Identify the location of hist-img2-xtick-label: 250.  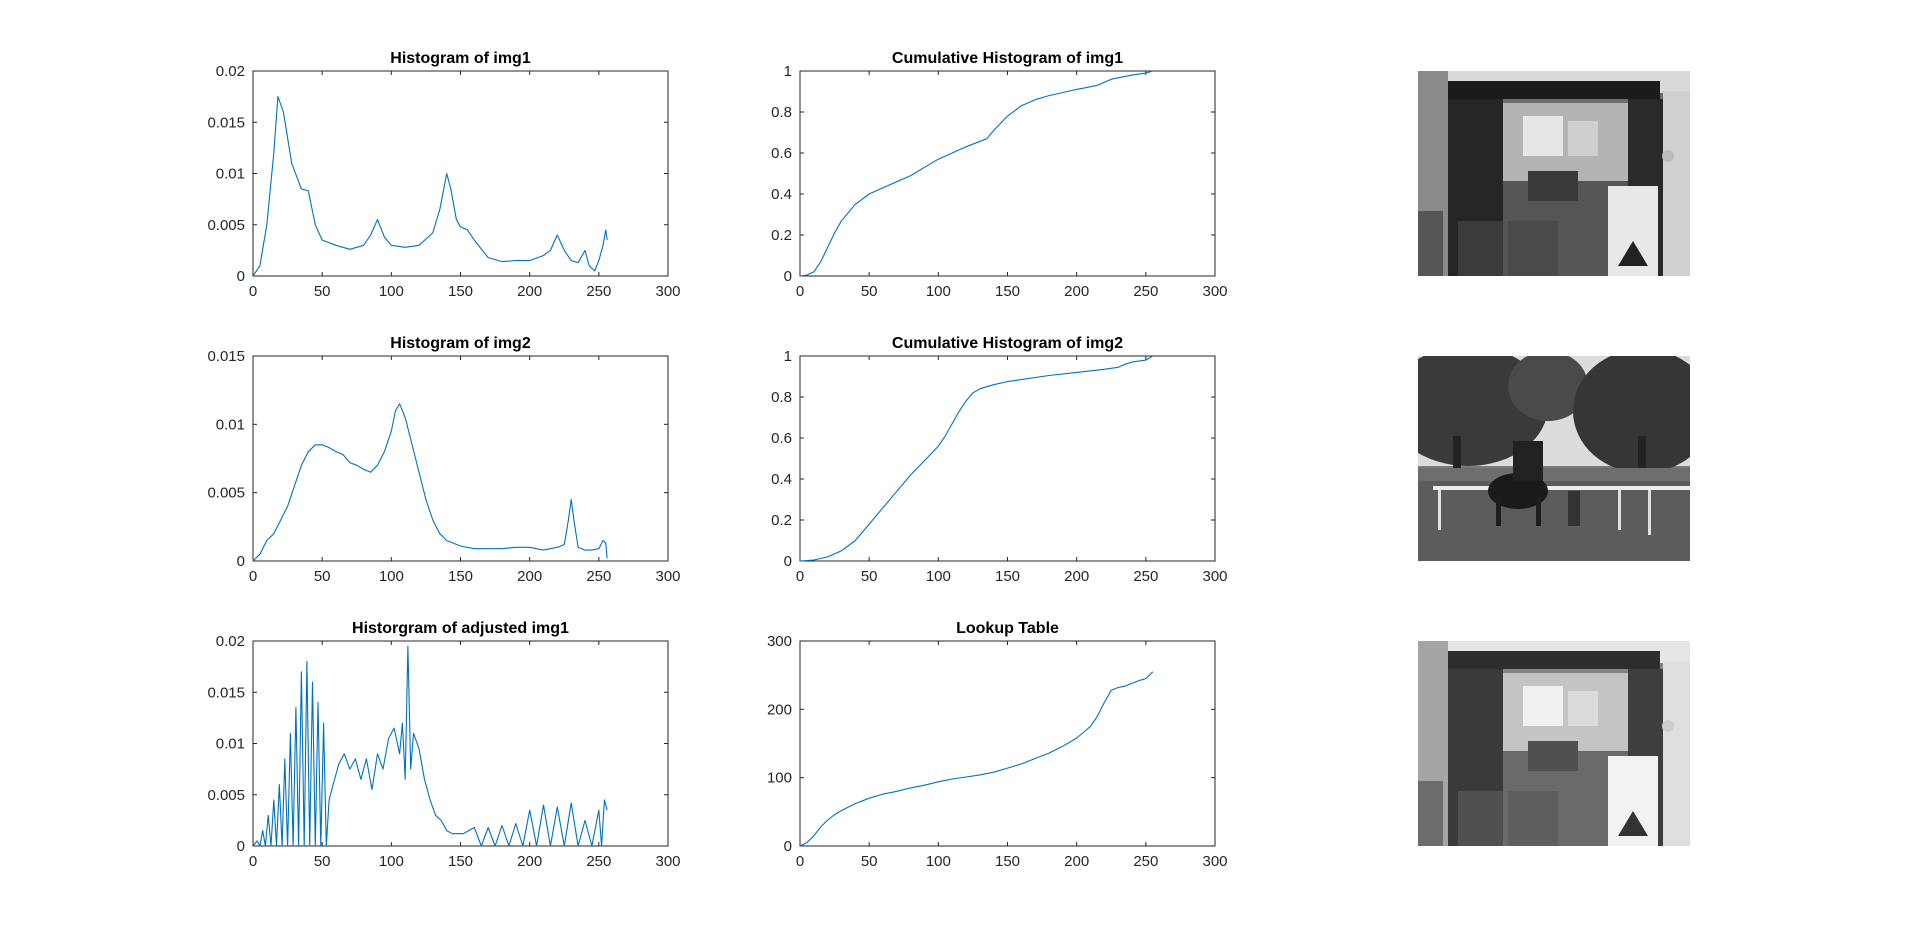
(598, 576).